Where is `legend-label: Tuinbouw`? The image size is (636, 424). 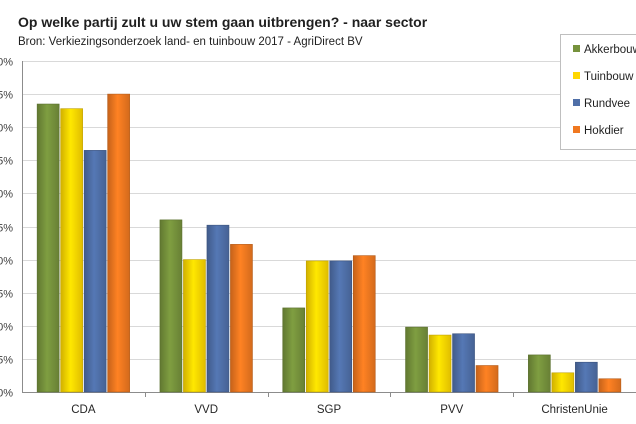
legend-label: Tuinbouw is located at coordinates (609, 77).